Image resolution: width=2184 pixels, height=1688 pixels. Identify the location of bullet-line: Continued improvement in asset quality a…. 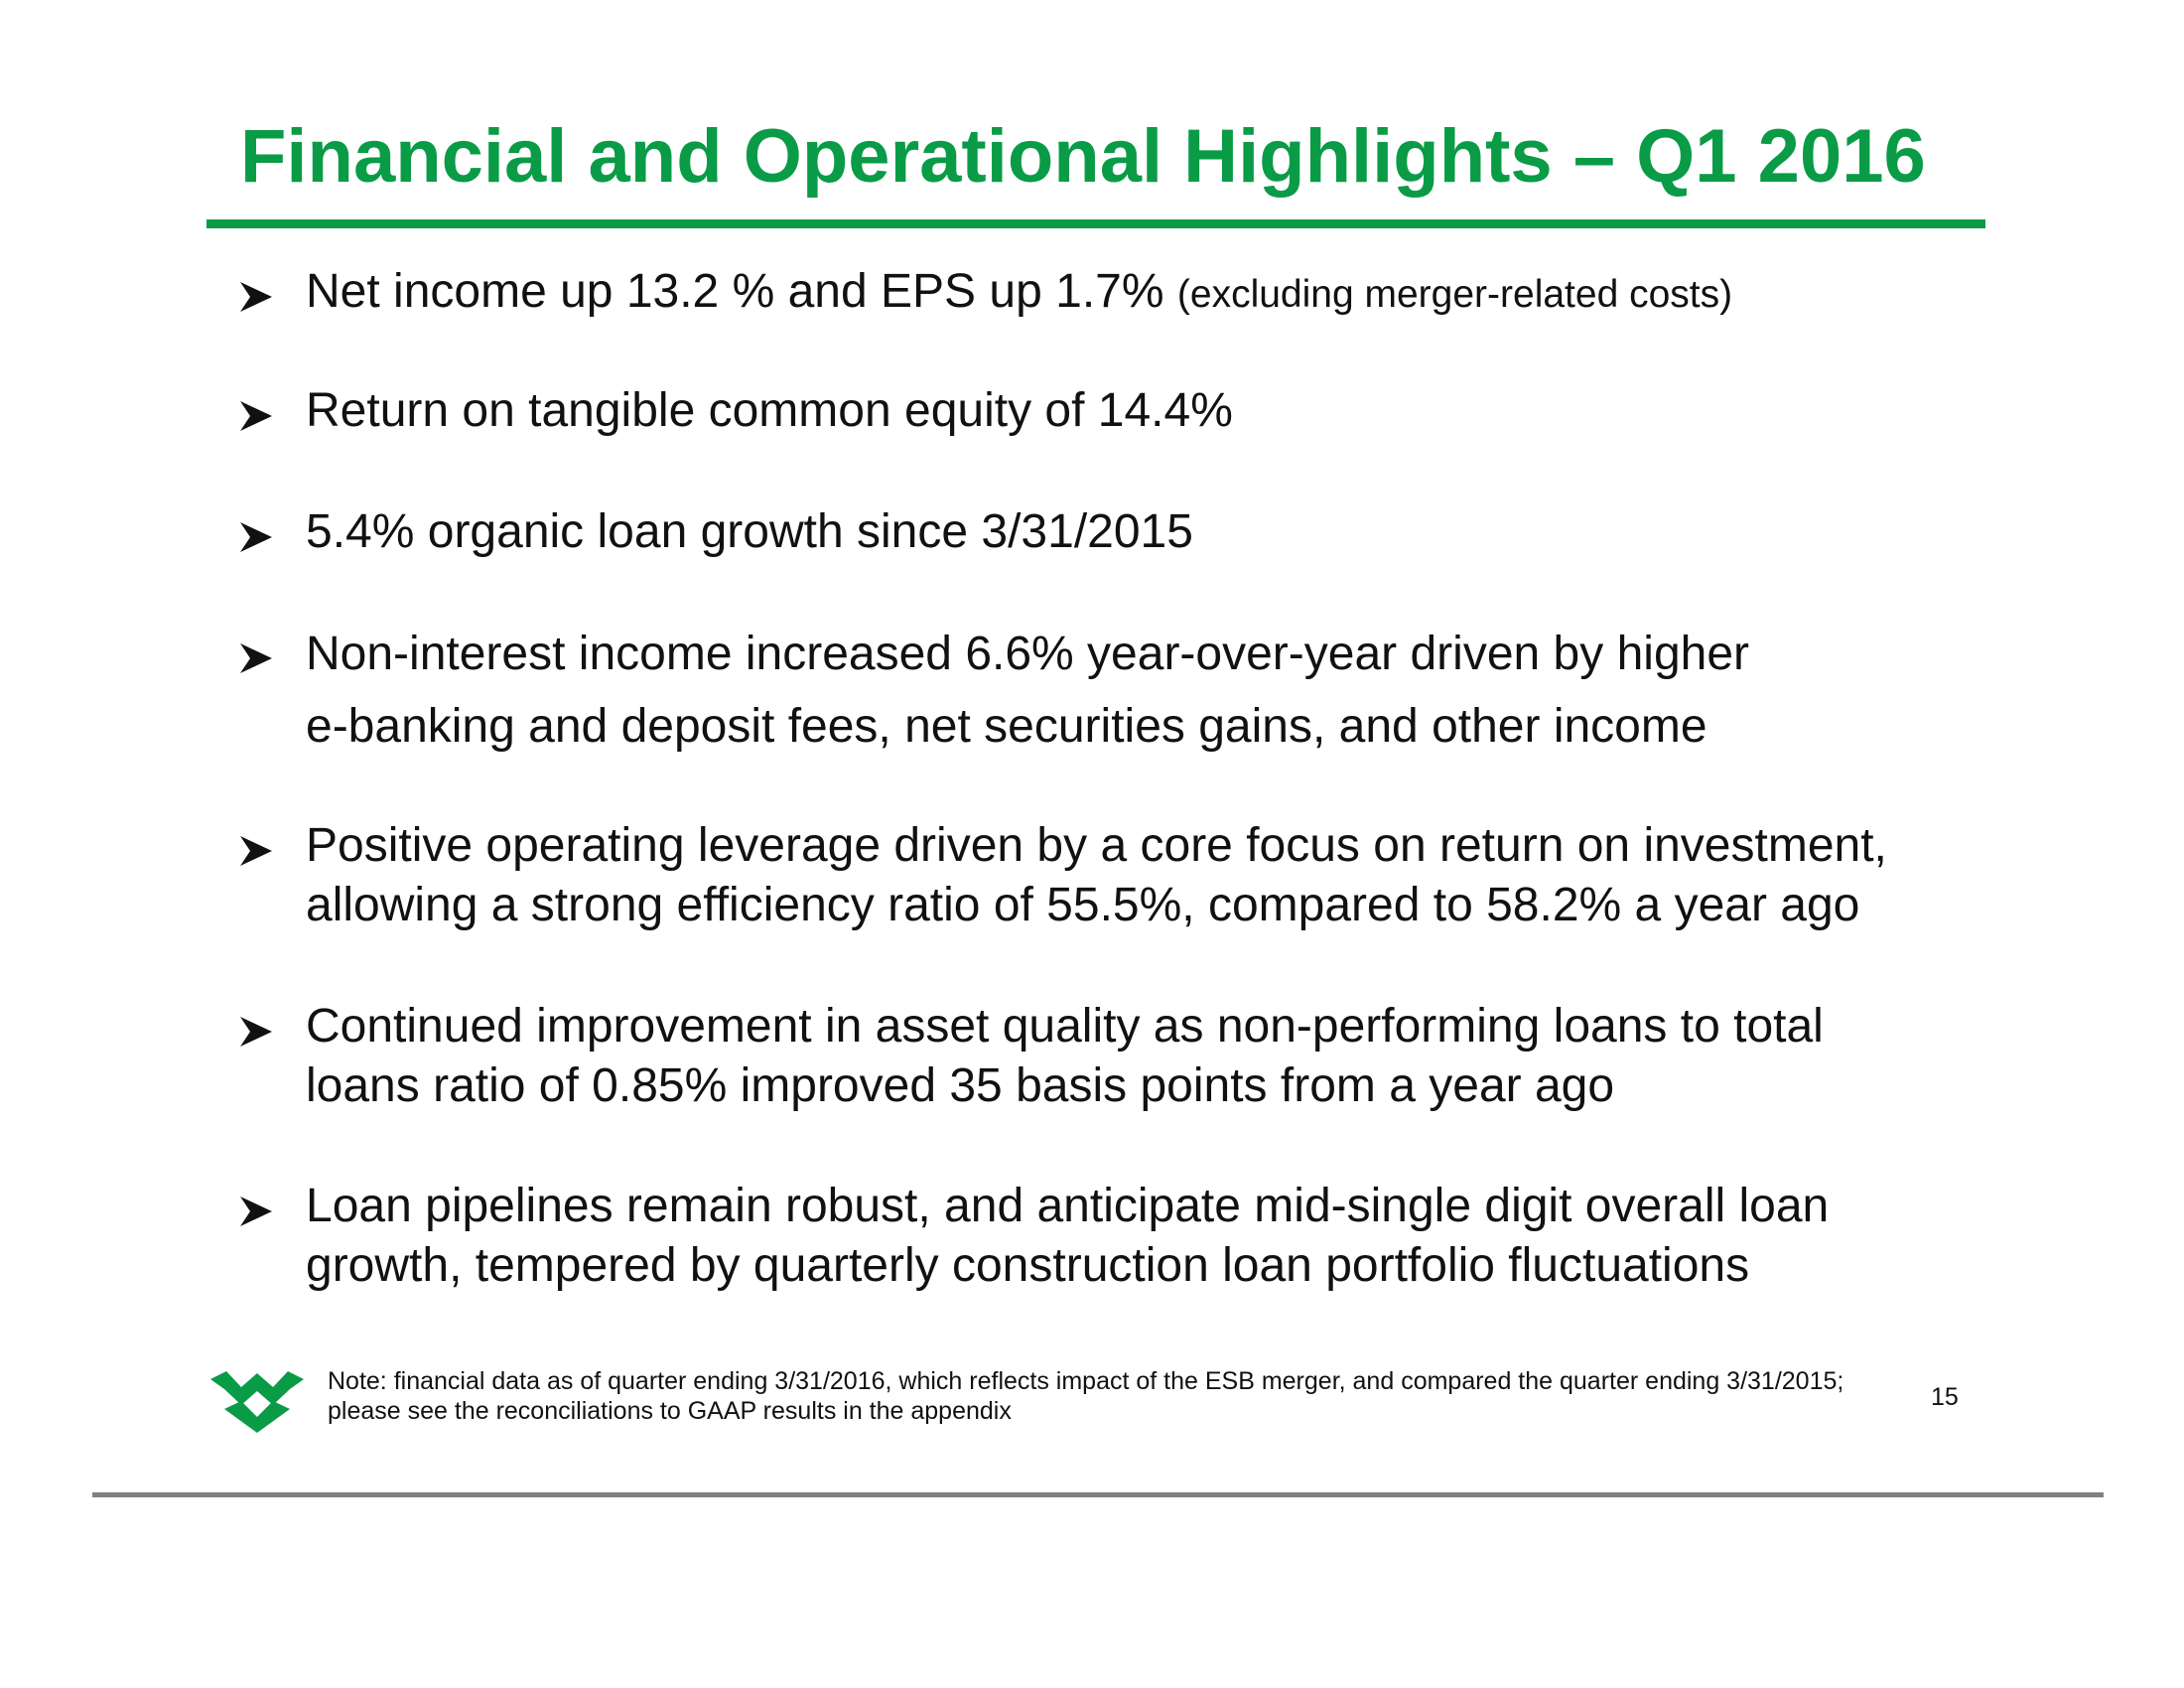
(1065, 1026).